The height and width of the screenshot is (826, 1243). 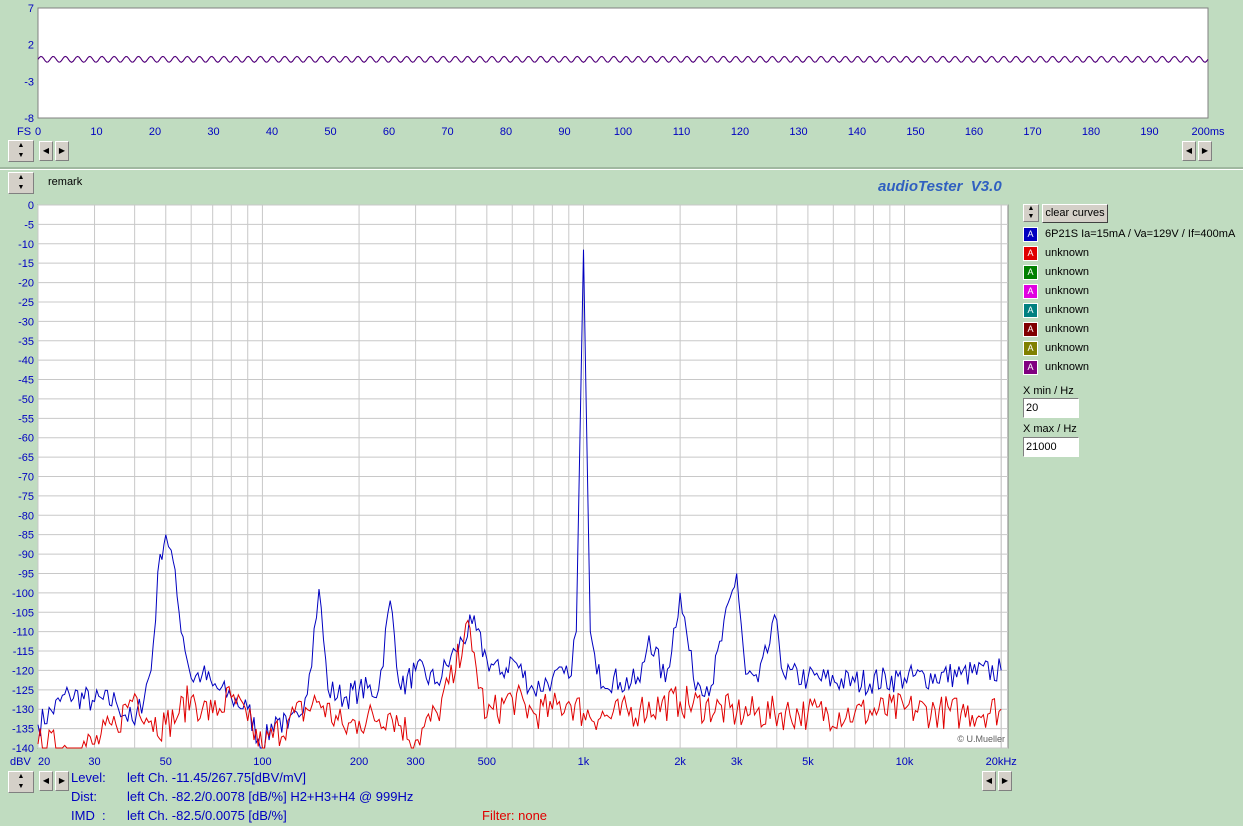 What do you see at coordinates (389, 132) in the screenshot?
I see `time-x-tick-label: 60` at bounding box center [389, 132].